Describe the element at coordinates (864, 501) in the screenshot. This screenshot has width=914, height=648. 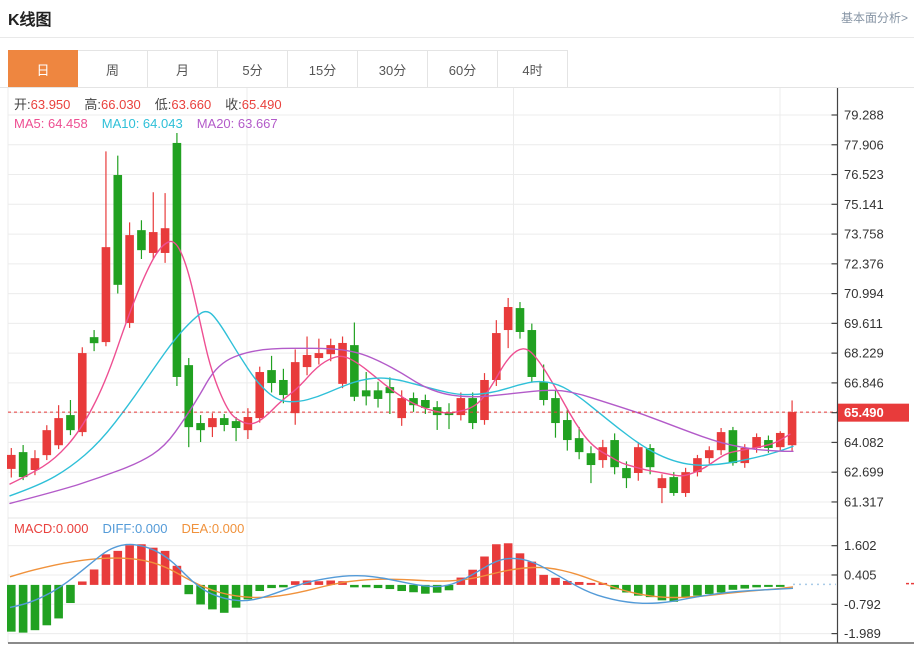
I see `y-tick-label: 61.317` at that location.